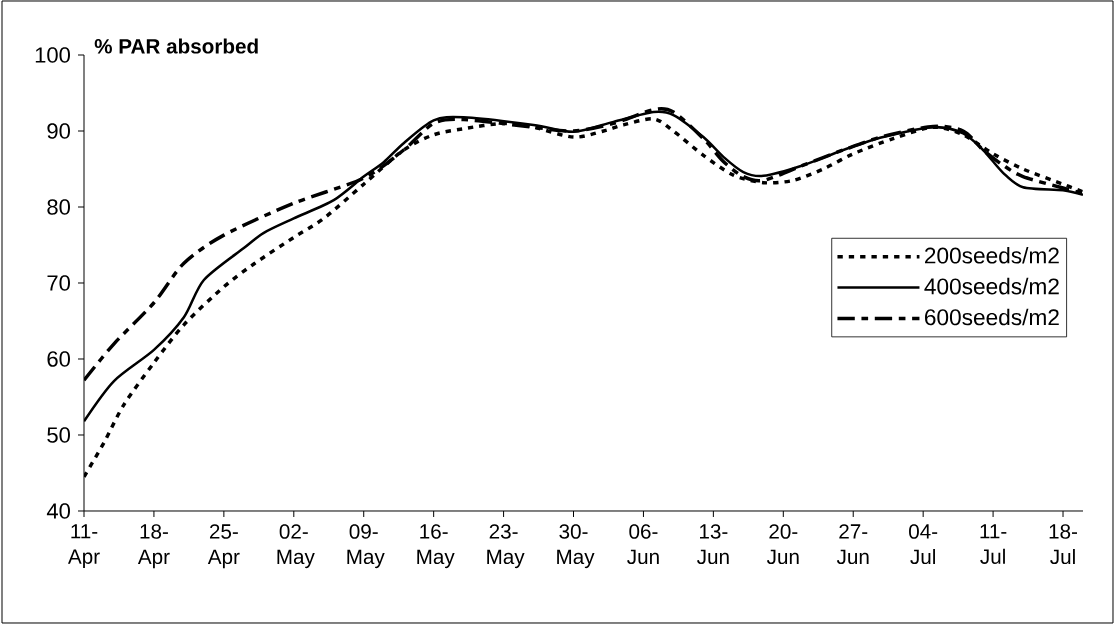 The width and height of the screenshot is (1115, 624). Describe the element at coordinates (576, 546) in the screenshot. I see `x-tick-label: 30-May` at that location.